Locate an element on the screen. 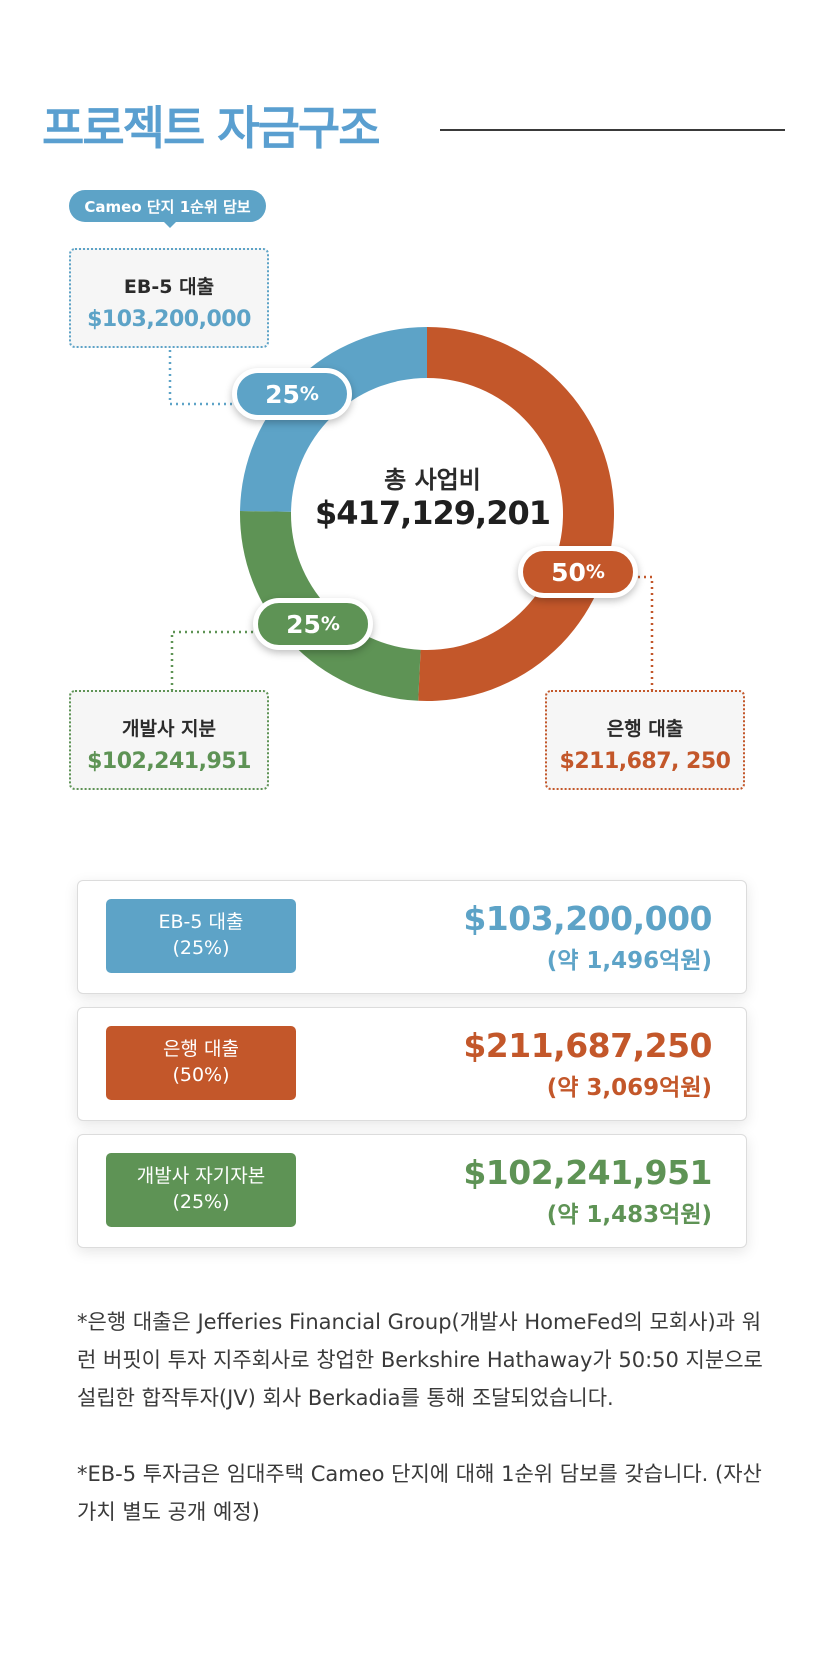  bank-percent-badge: 50% is located at coordinates (578, 572).